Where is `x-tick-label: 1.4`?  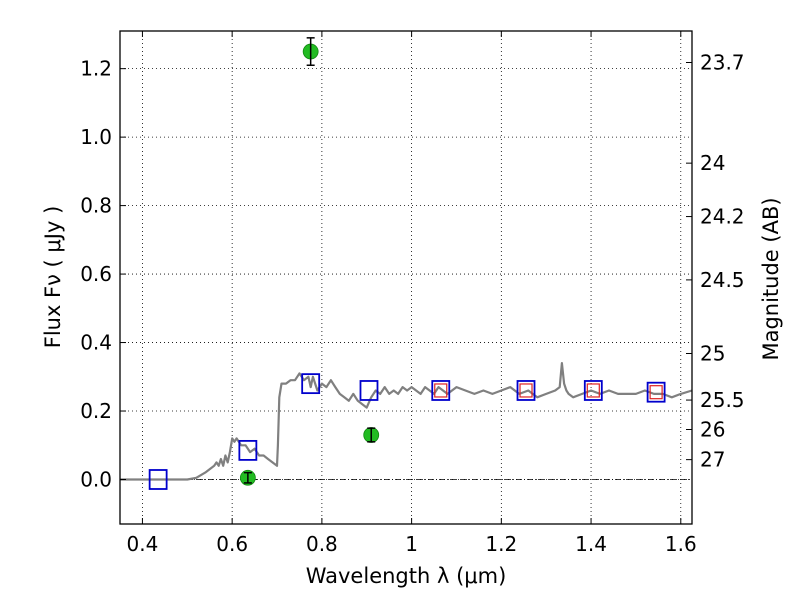
x-tick-label: 1.4 is located at coordinates (591, 544).